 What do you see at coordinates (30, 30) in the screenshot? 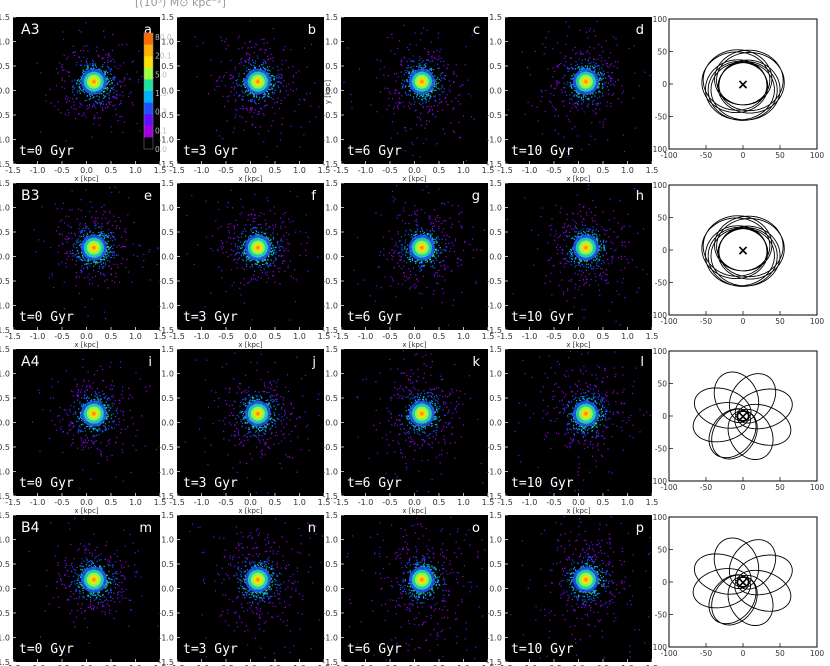
I see `model-label: A3` at bounding box center [30, 30].